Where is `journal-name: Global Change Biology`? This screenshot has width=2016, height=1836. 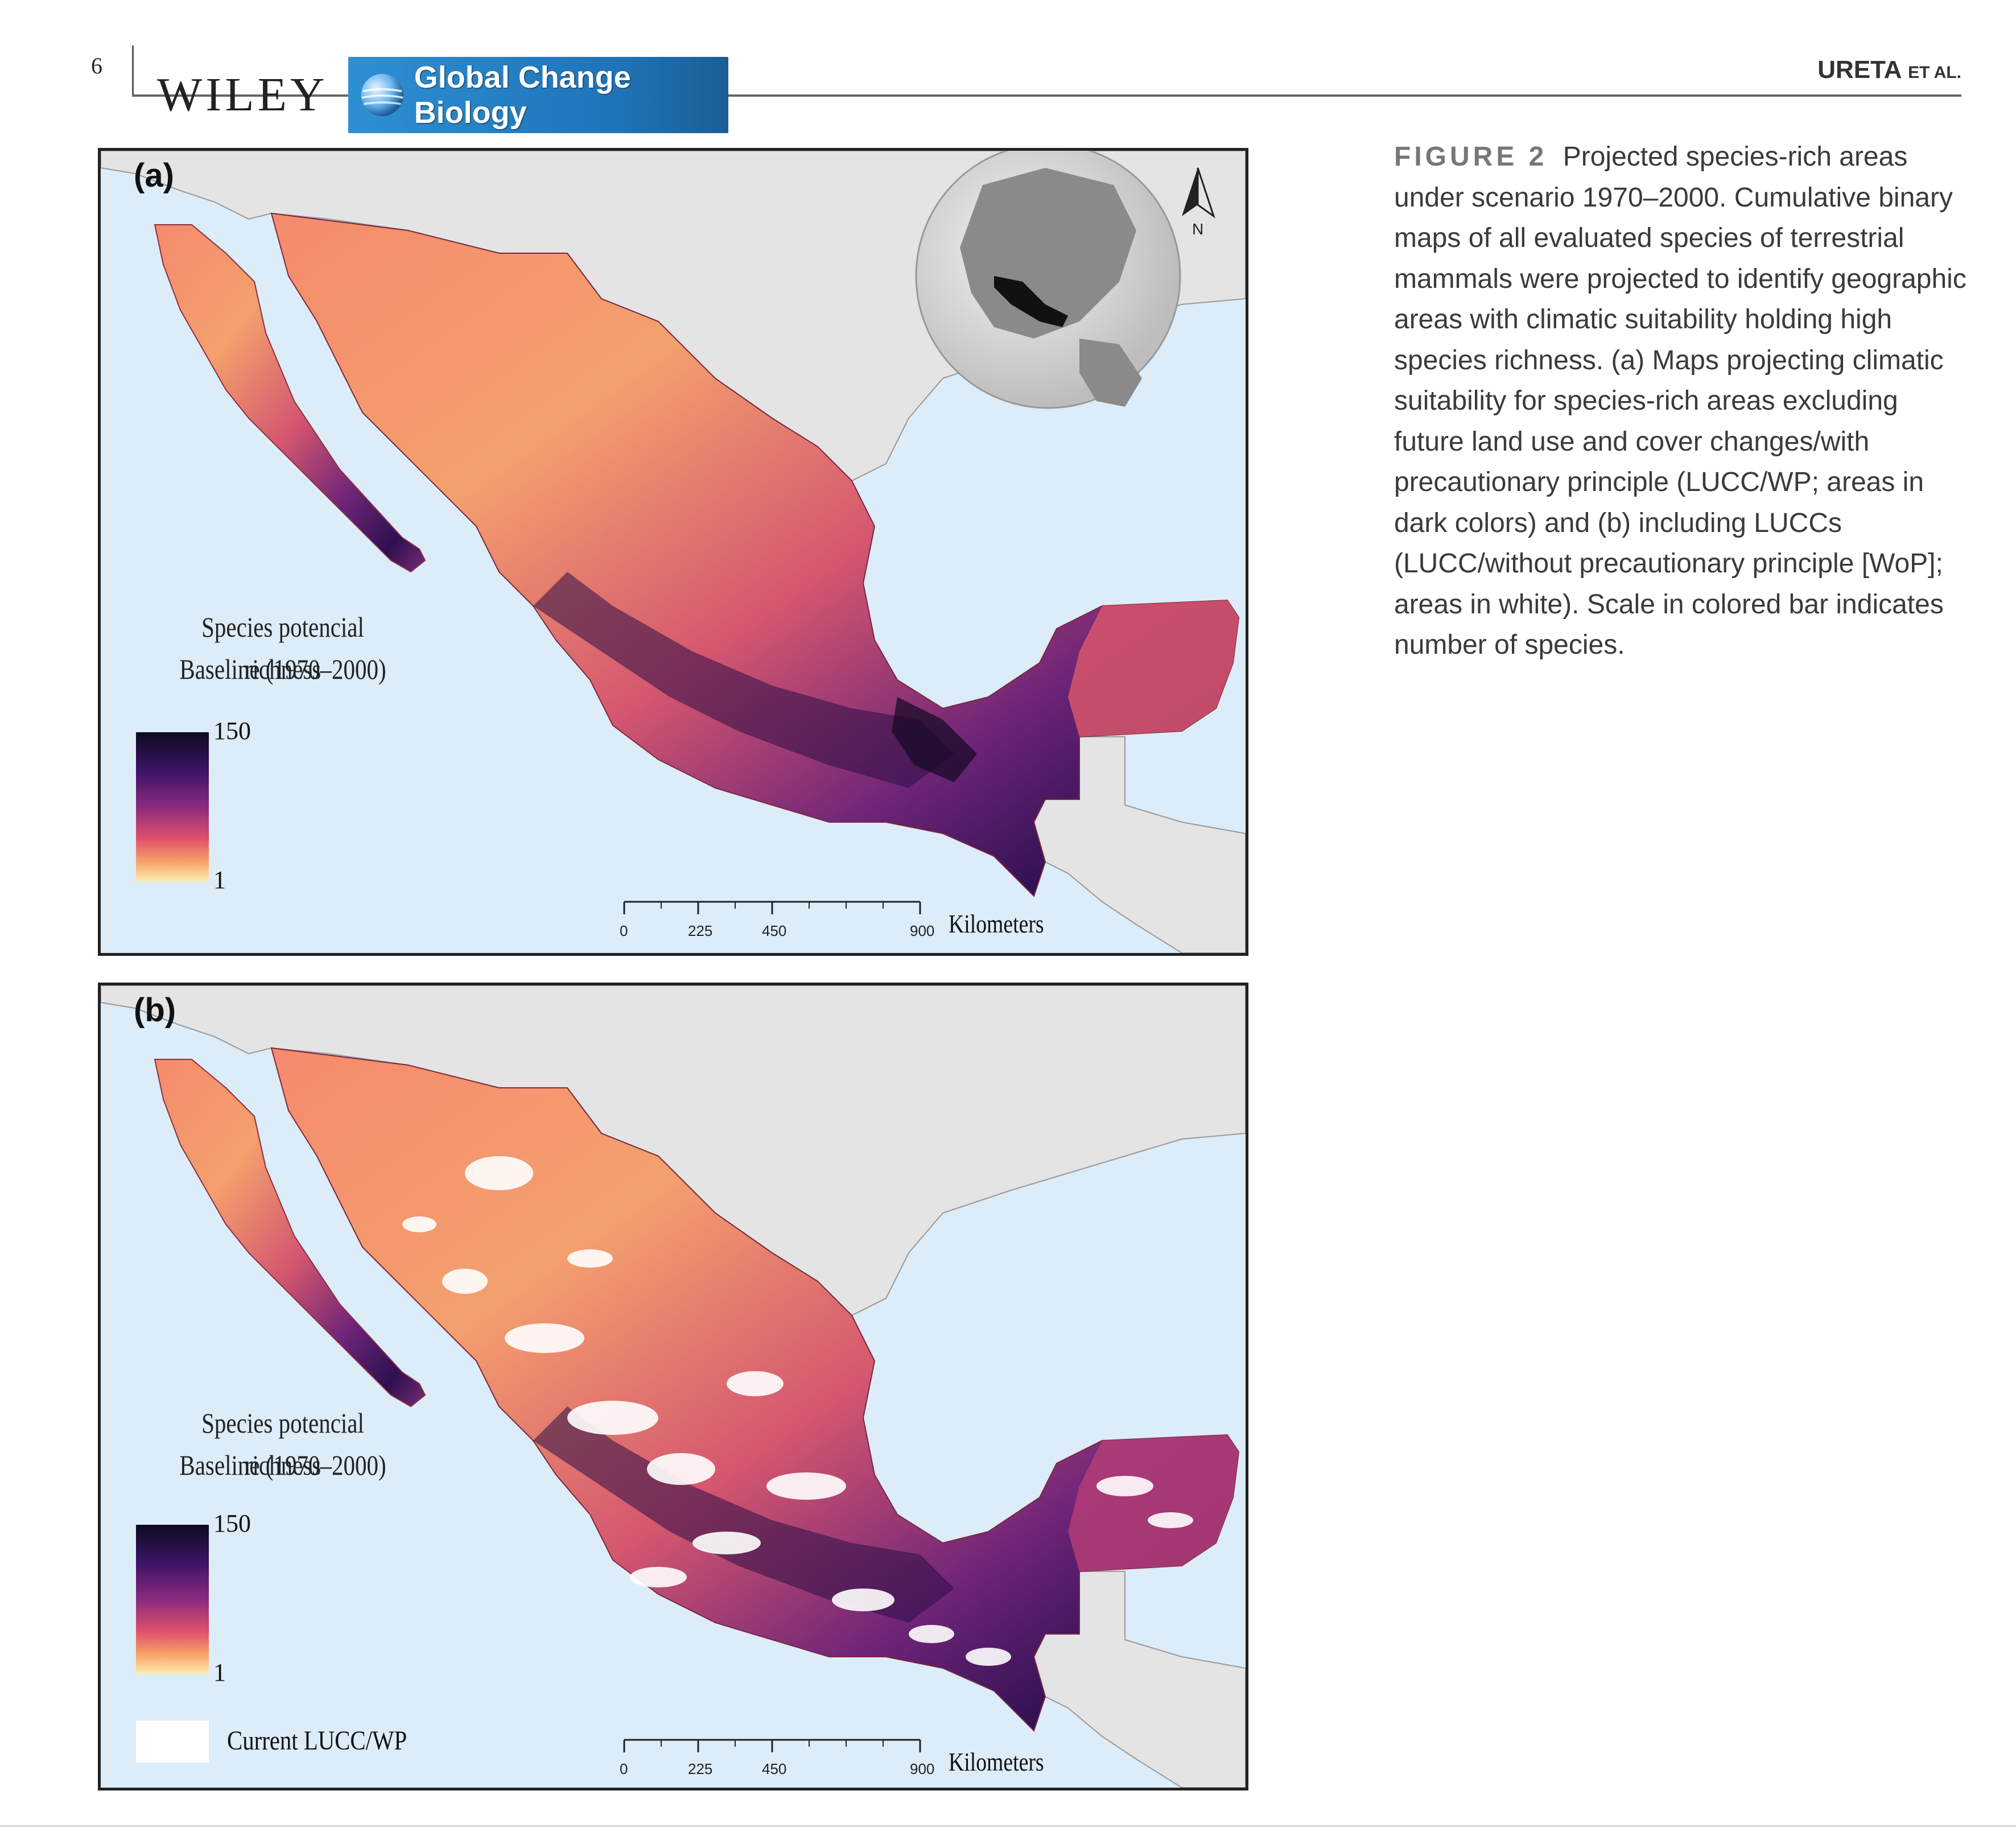 journal-name: Global Change Biology is located at coordinates (523, 95).